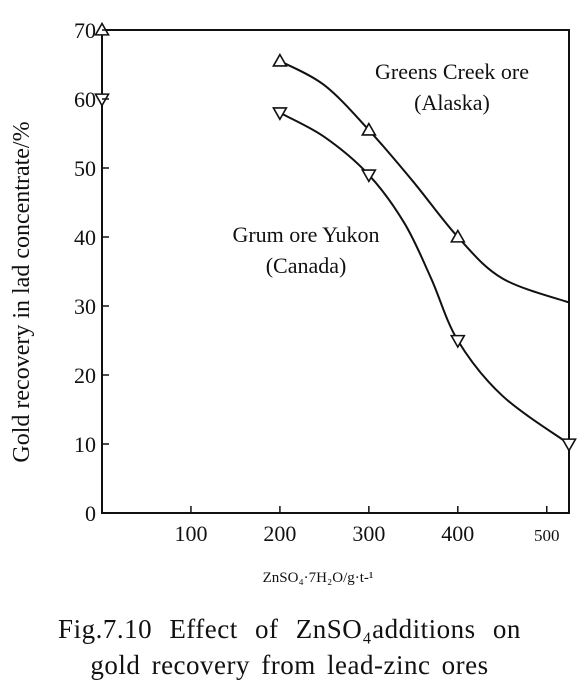 The height and width of the screenshot is (693, 579). What do you see at coordinates (102, 100) in the screenshot?
I see `axis-marker-grum-yukon` at bounding box center [102, 100].